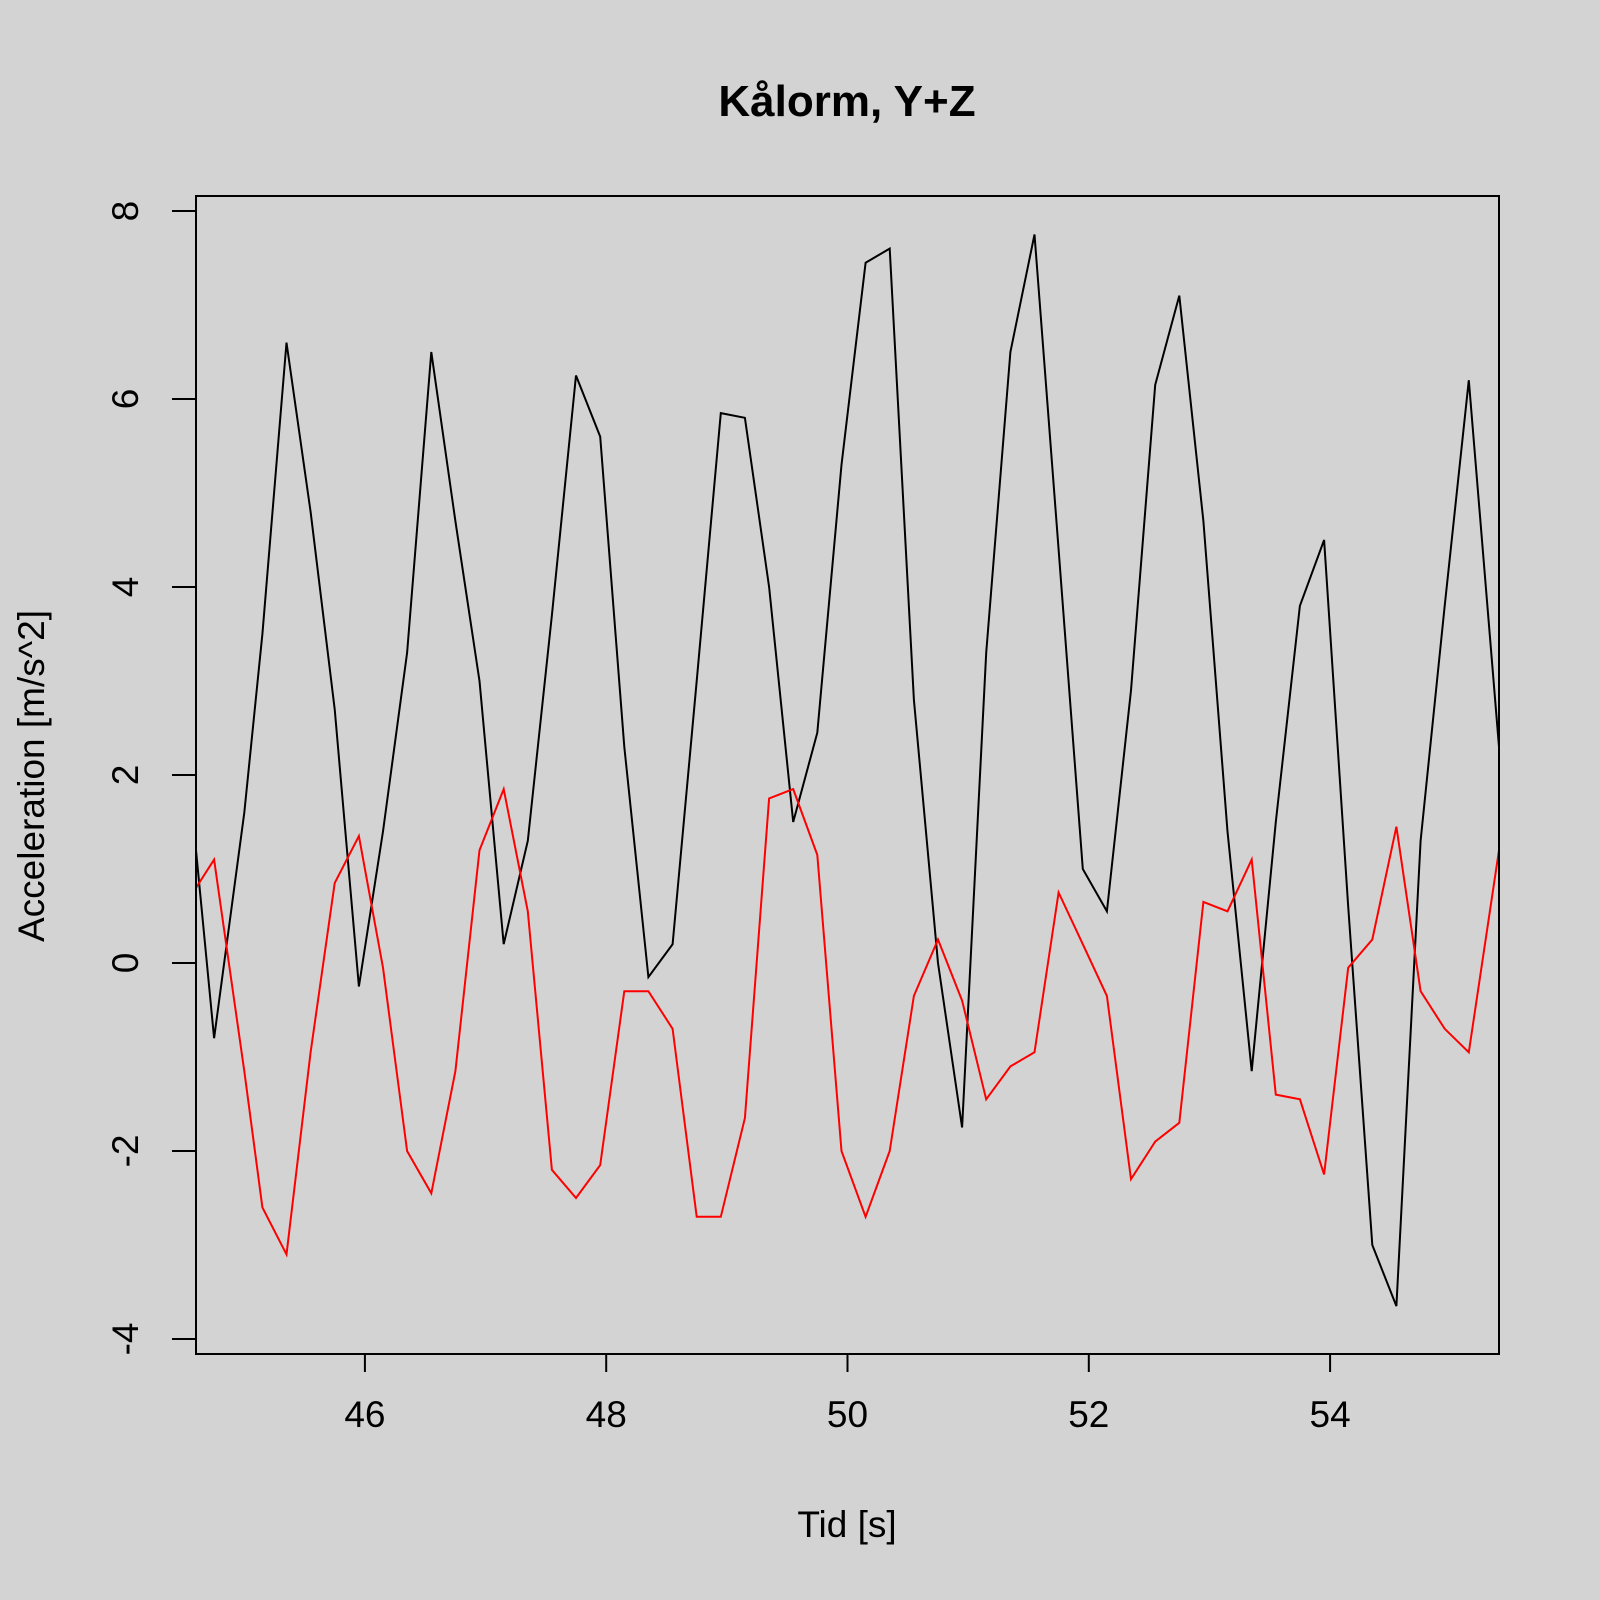 Image resolution: width=1600 pixels, height=1600 pixels. What do you see at coordinates (606, 1414) in the screenshot?
I see `x-tick-label: 48` at bounding box center [606, 1414].